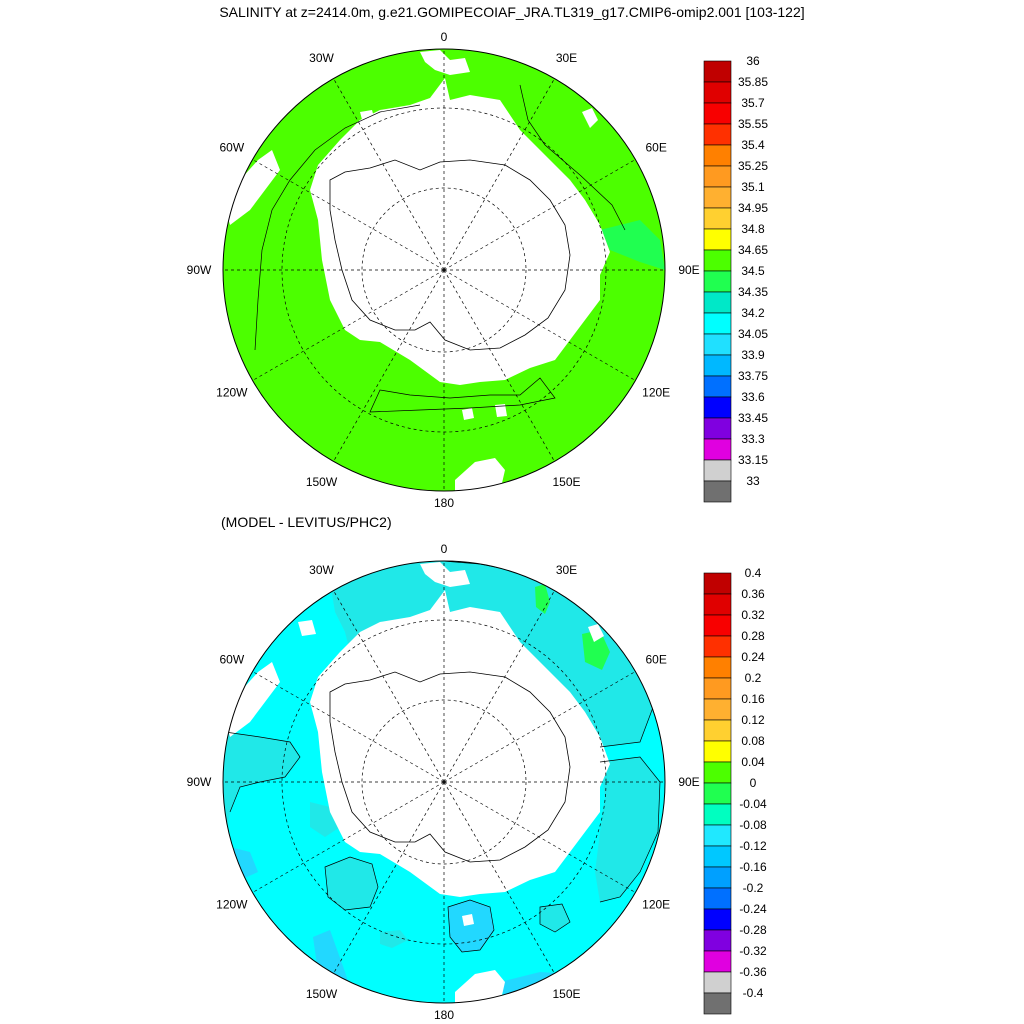  What do you see at coordinates (251, 699) in the screenshot?
I see `south-america-land` at bounding box center [251, 699].